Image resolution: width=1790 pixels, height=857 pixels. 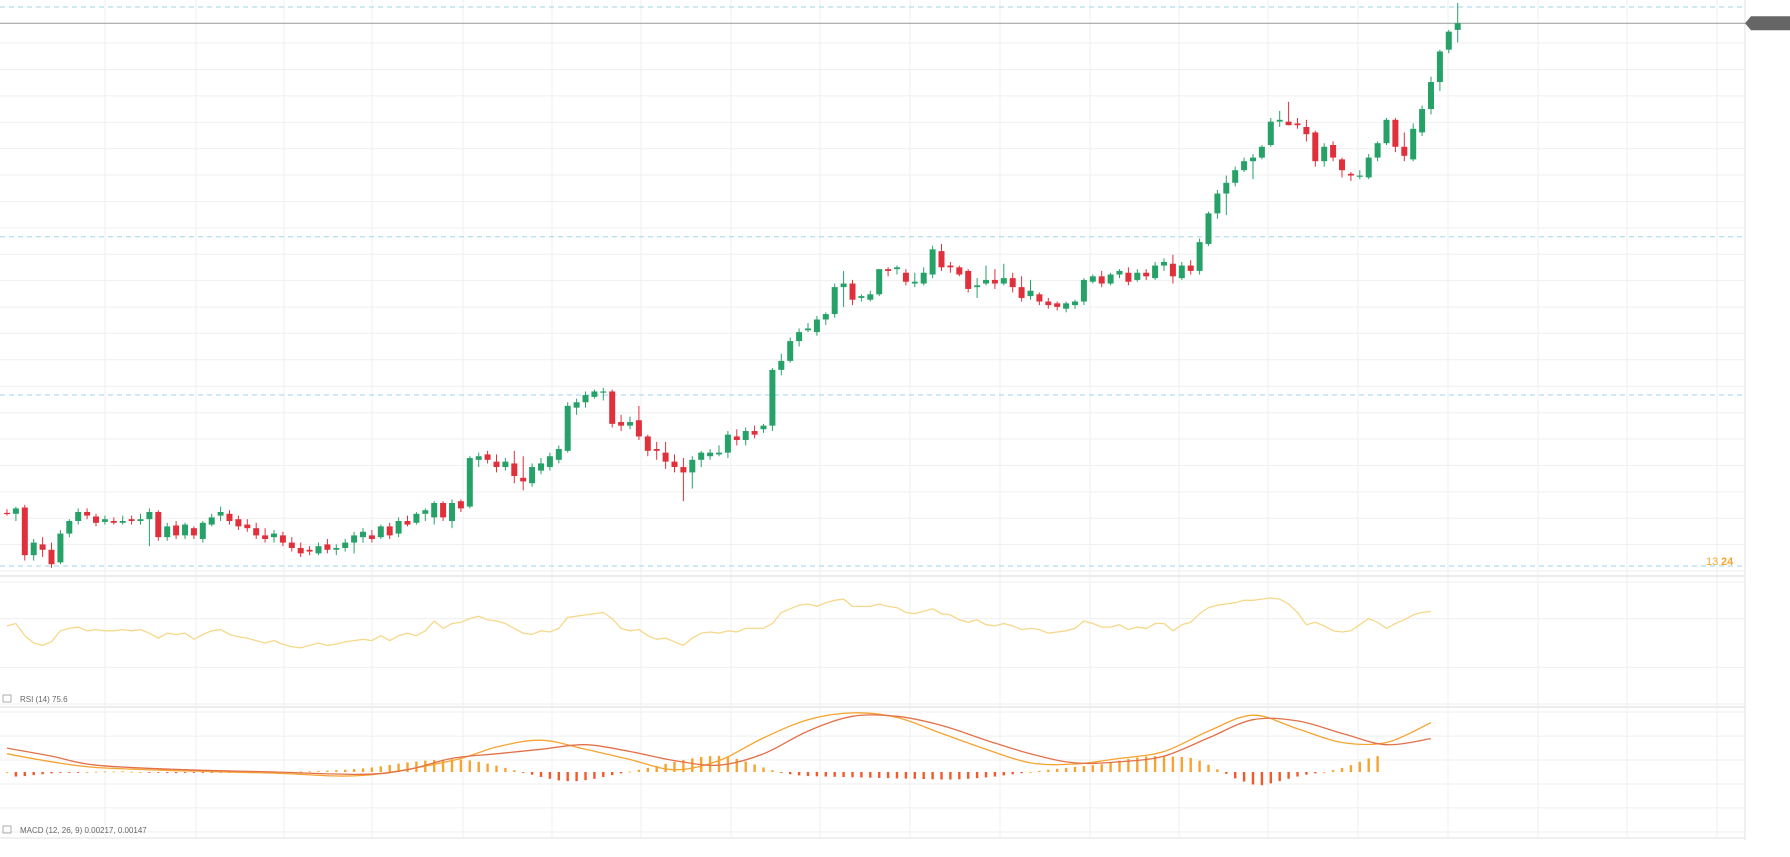 I want to click on rsi-indicator-label: RSI (14) 75.6, so click(x=44, y=699).